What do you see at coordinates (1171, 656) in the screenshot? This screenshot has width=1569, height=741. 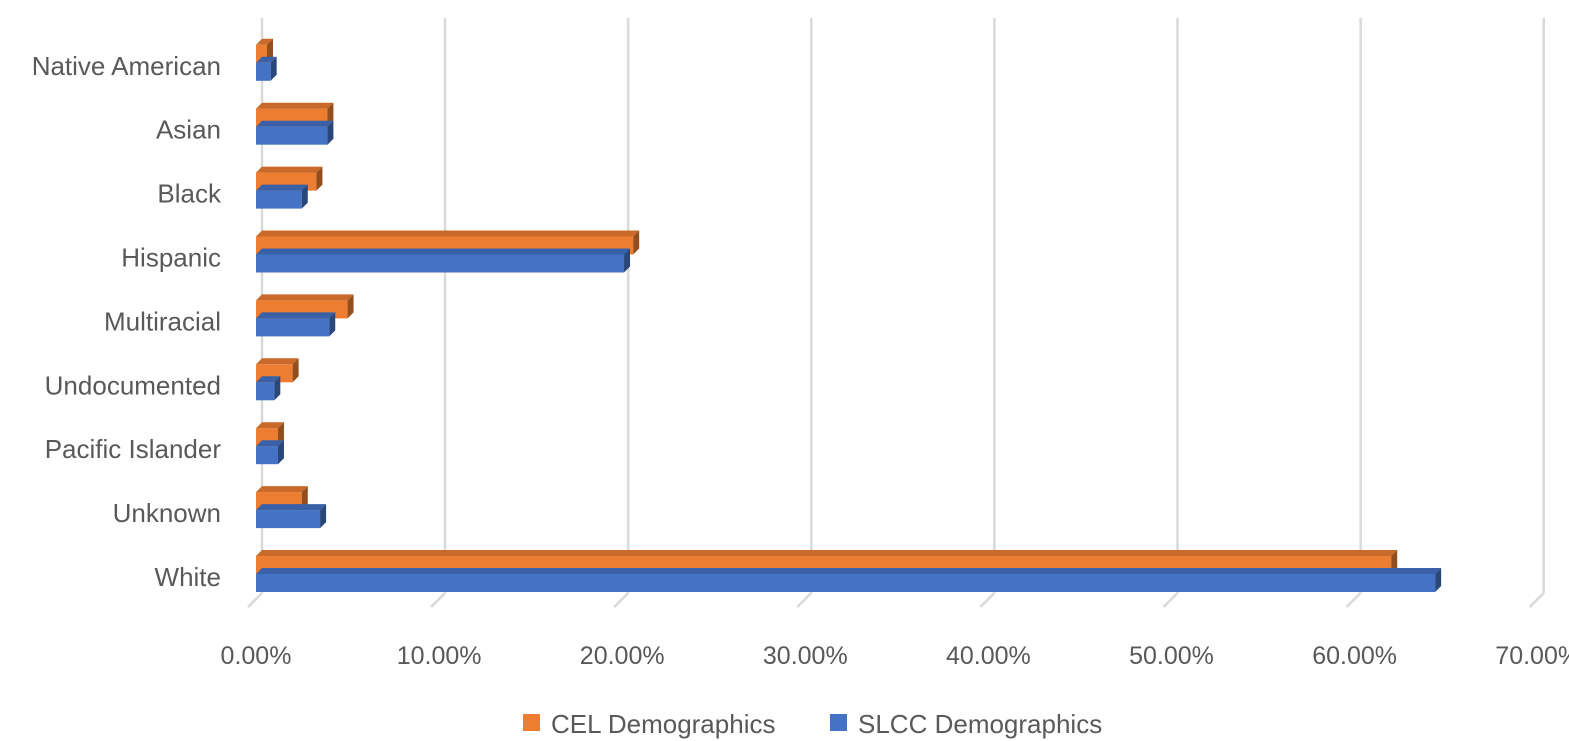 I see `x-tick-label-5: 50.00%` at bounding box center [1171, 656].